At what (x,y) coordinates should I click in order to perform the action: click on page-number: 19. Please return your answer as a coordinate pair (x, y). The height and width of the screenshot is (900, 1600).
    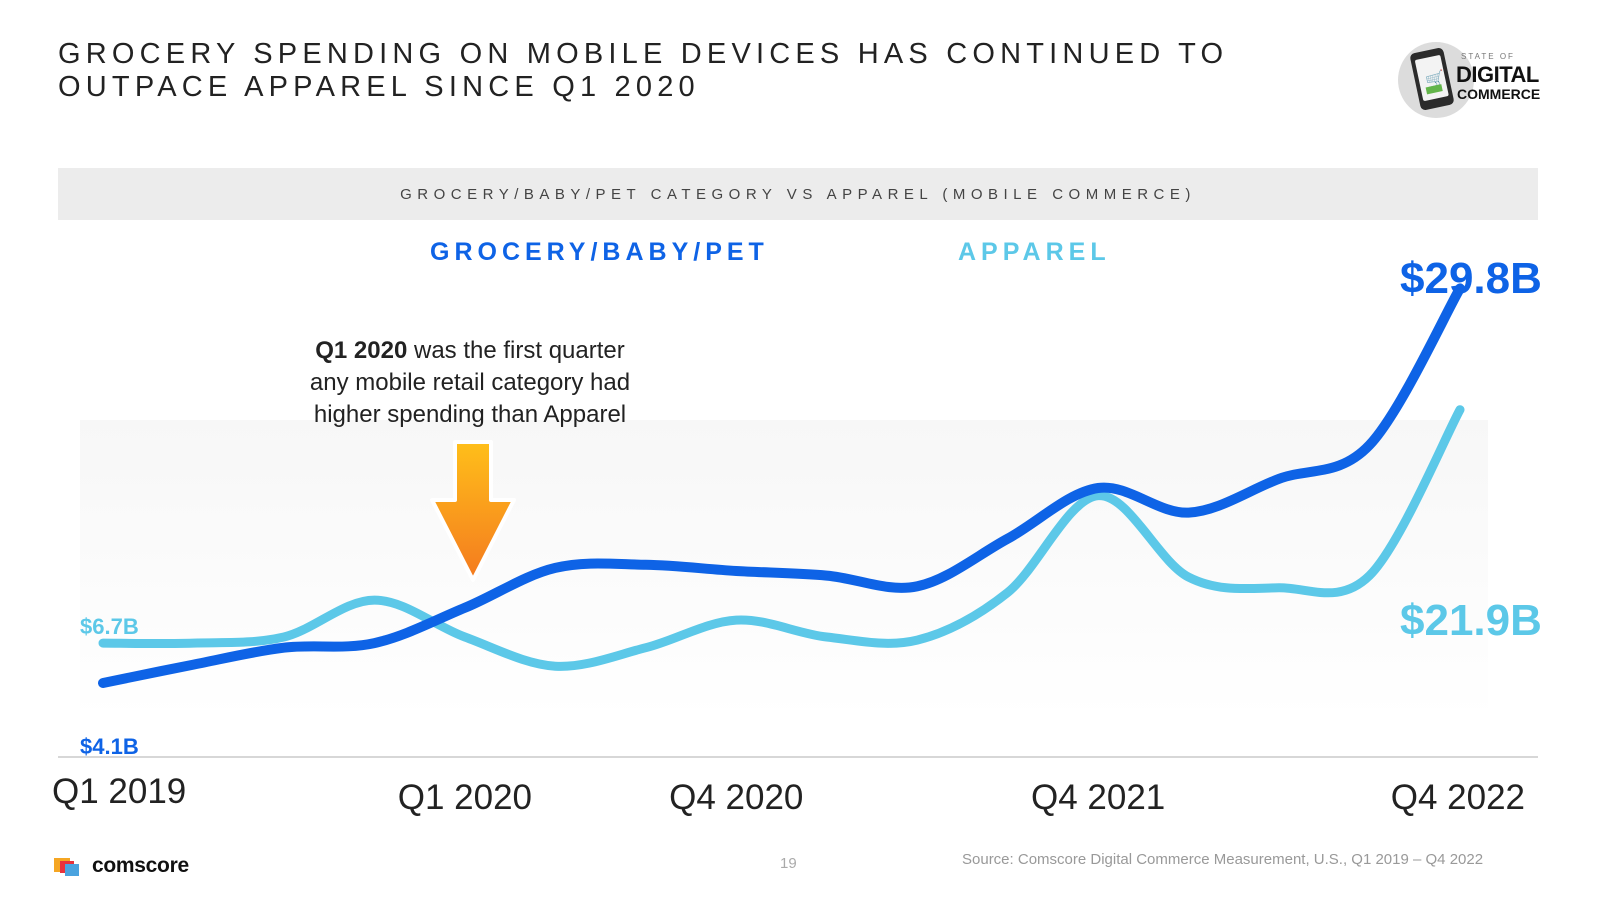
    Looking at the image, I should click on (788, 863).